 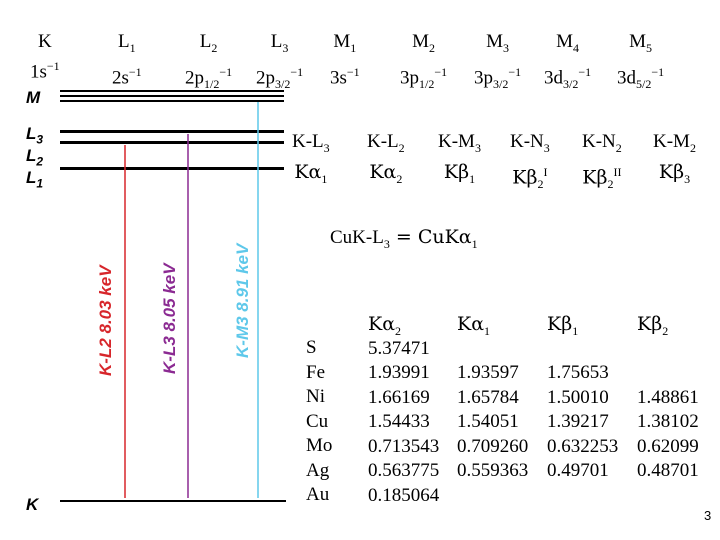 I want to click on table-cell: 0.713543, so click(x=404, y=446).